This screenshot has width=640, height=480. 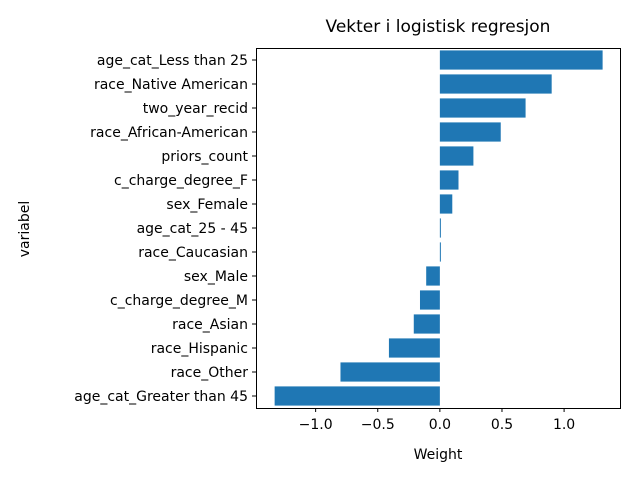 I want to click on x-tick-label: 0.5, so click(x=502, y=425).